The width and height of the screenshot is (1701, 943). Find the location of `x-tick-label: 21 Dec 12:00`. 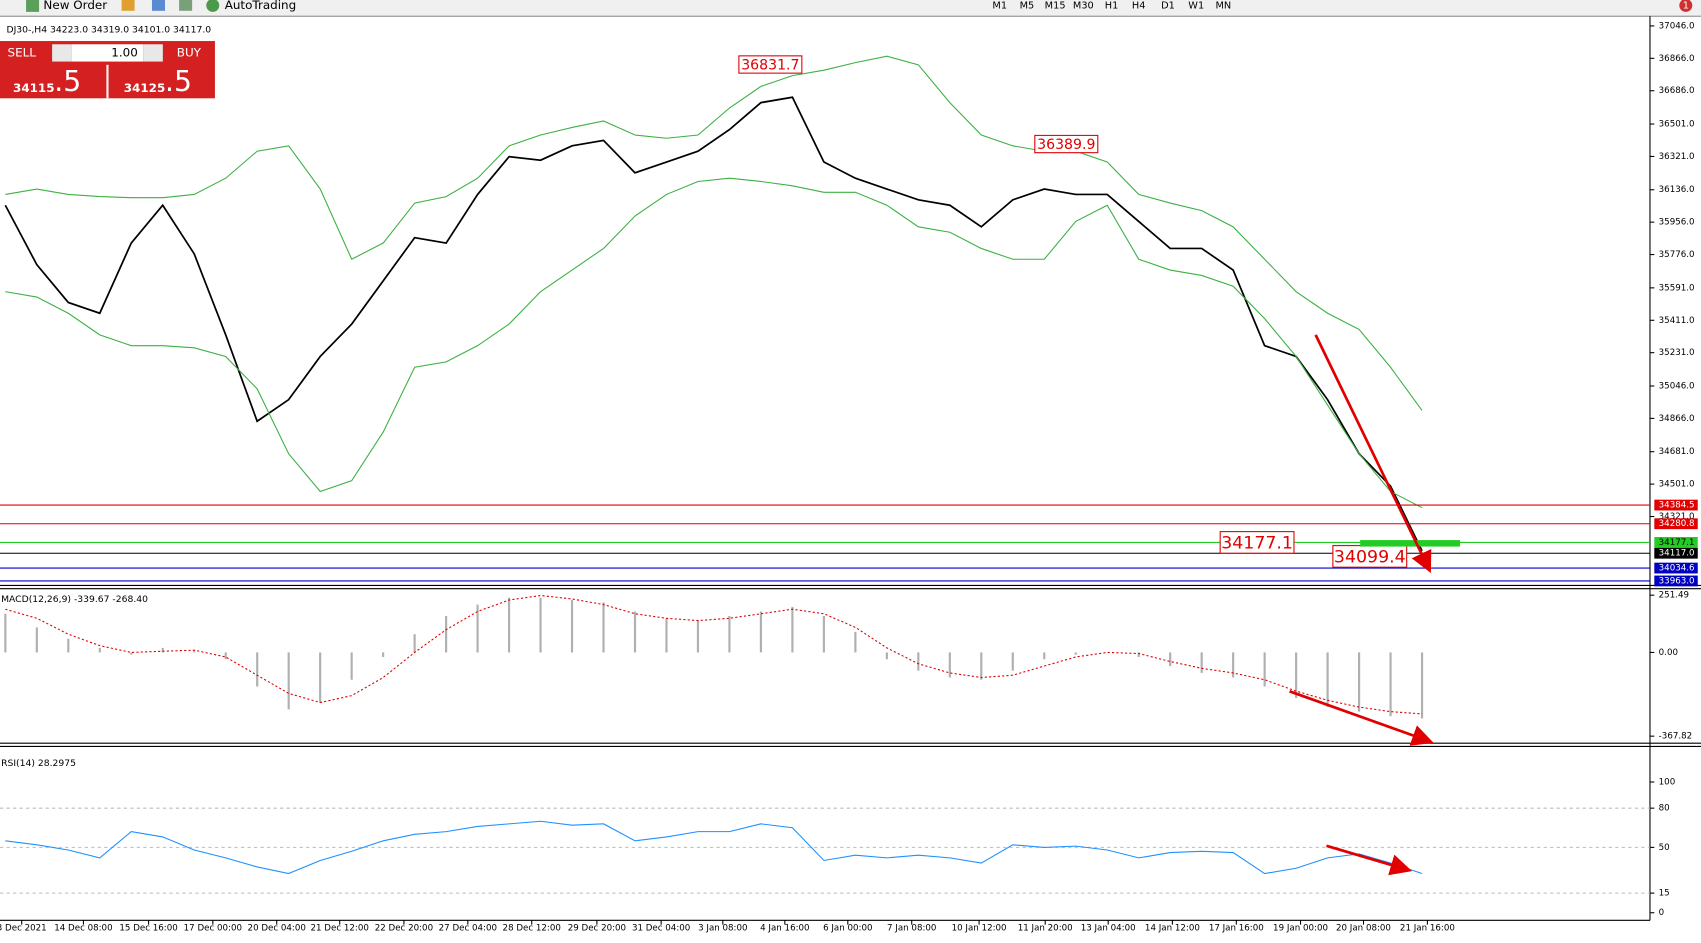

x-tick-label: 21 Dec 12:00 is located at coordinates (340, 928).